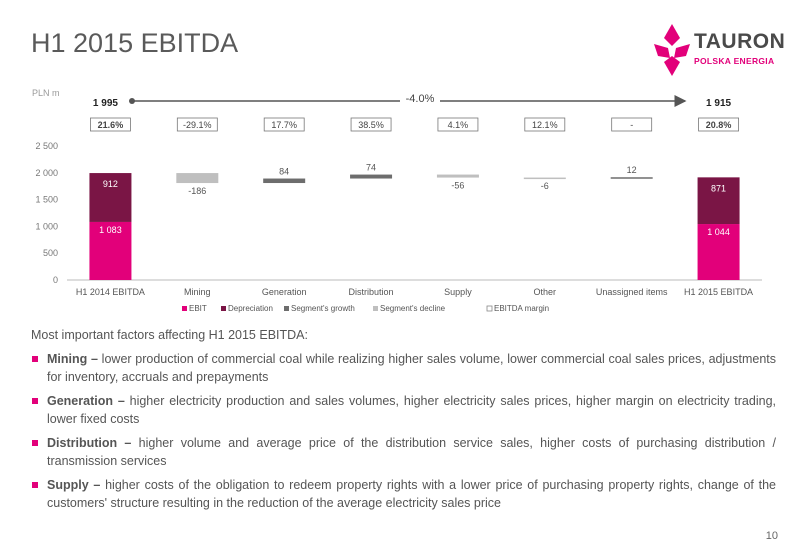  I want to click on tauron-logo-icon, so click(672, 50).